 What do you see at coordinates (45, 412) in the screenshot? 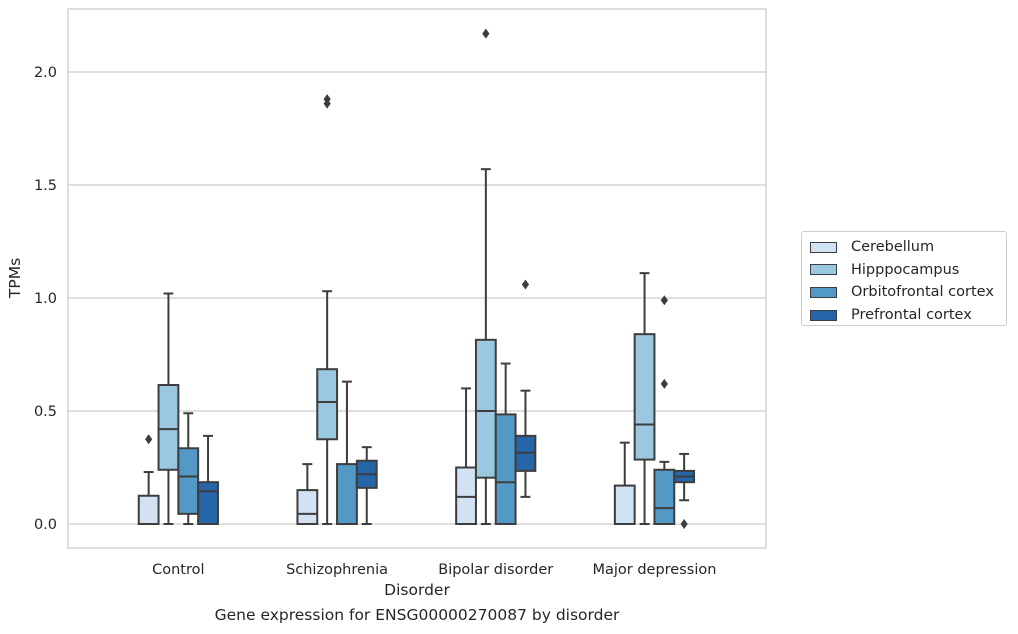
I see `y-tick-label: 0.5` at bounding box center [45, 412].